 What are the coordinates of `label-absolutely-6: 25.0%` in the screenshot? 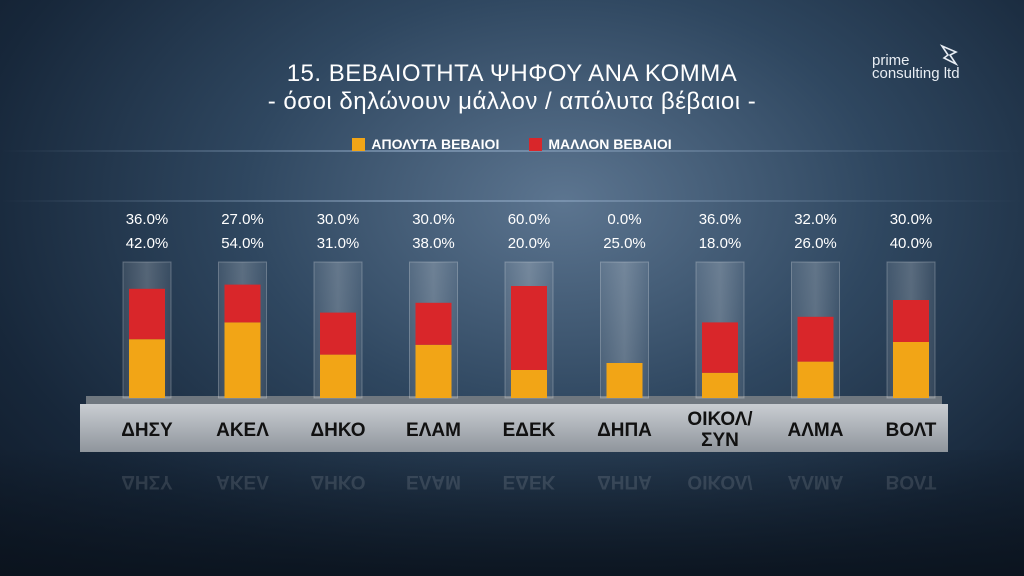 It's located at (624, 243).